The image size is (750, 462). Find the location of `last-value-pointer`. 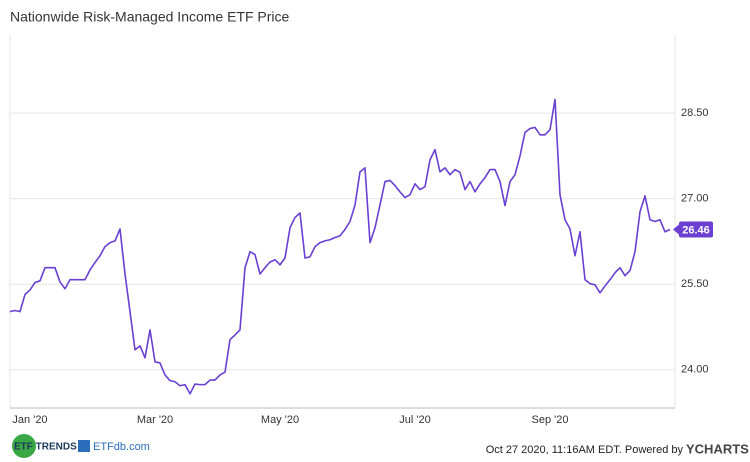

last-value-pointer is located at coordinates (676, 229).